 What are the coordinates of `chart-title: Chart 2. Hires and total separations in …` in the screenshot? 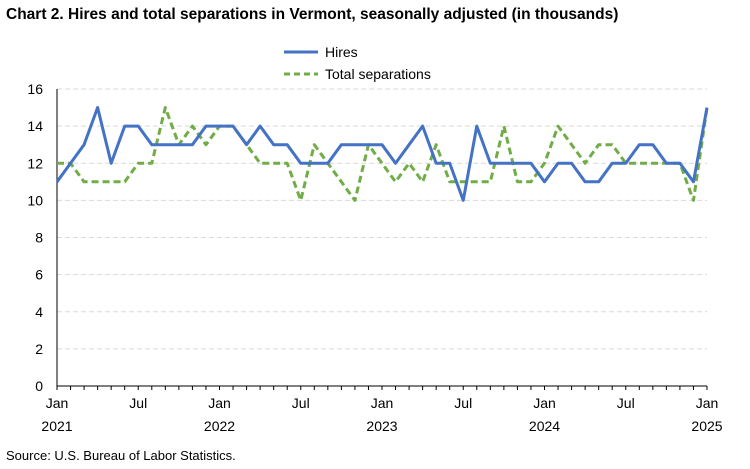 It's located at (312, 14).